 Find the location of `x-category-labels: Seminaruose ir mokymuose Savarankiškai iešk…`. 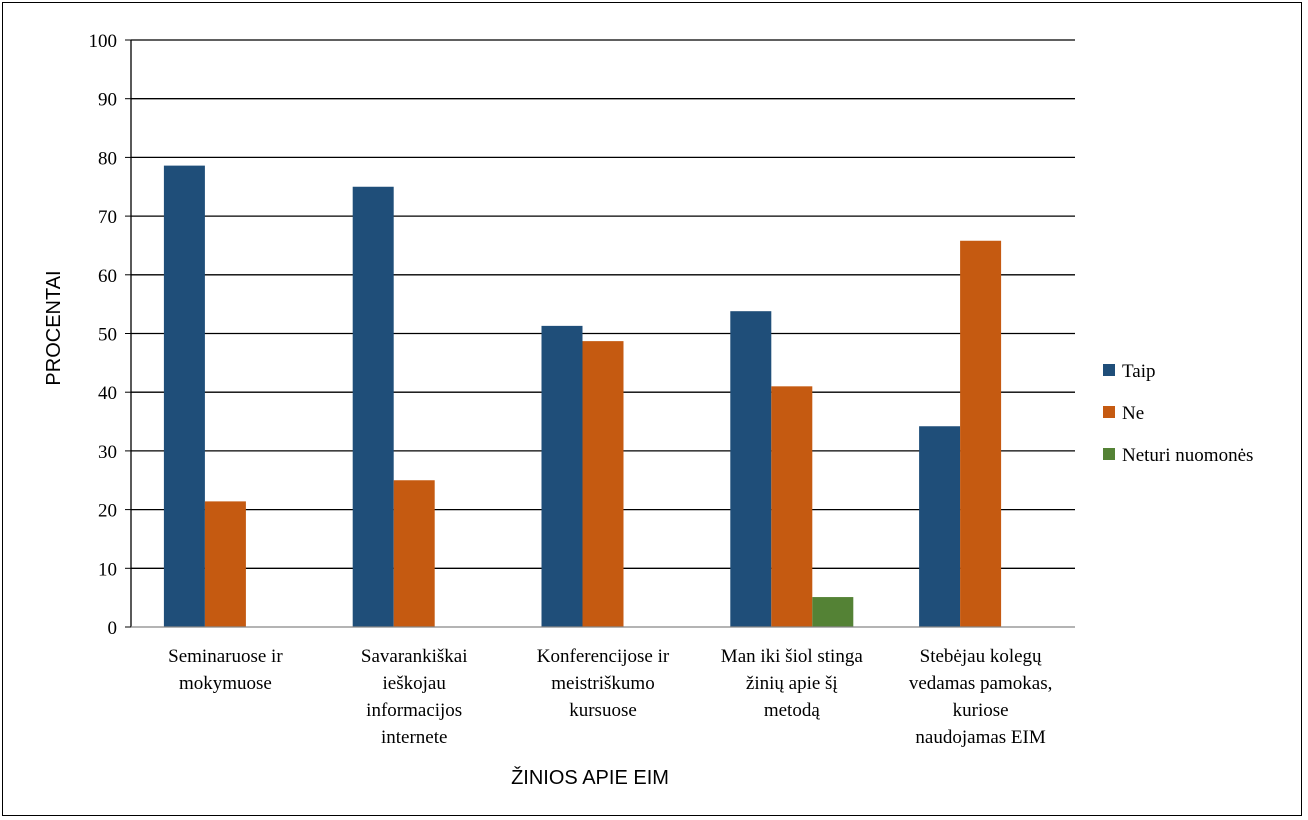

x-category-labels: Seminaruose ir mokymuose Savarankiškai iešk… is located at coordinates (610, 697).